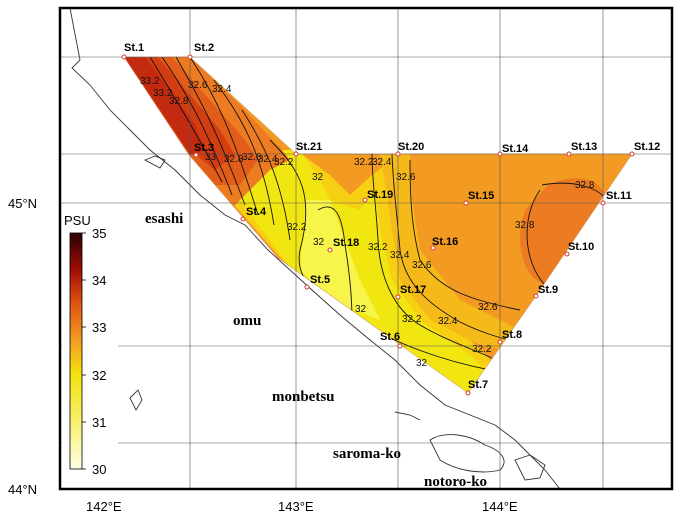  What do you see at coordinates (303, 397) in the screenshot?
I see `place-monbetsu: monbetsu` at bounding box center [303, 397].